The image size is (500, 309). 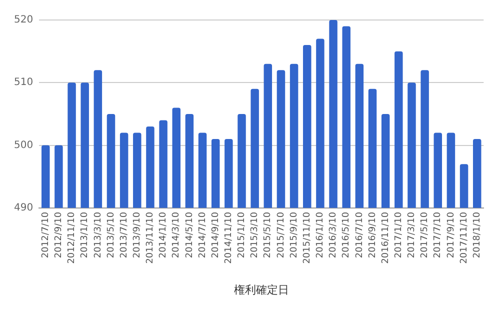 What do you see at coordinates (399, 235) in the screenshot?
I see `x-tick-label: 2017/1/10` at bounding box center [399, 235].